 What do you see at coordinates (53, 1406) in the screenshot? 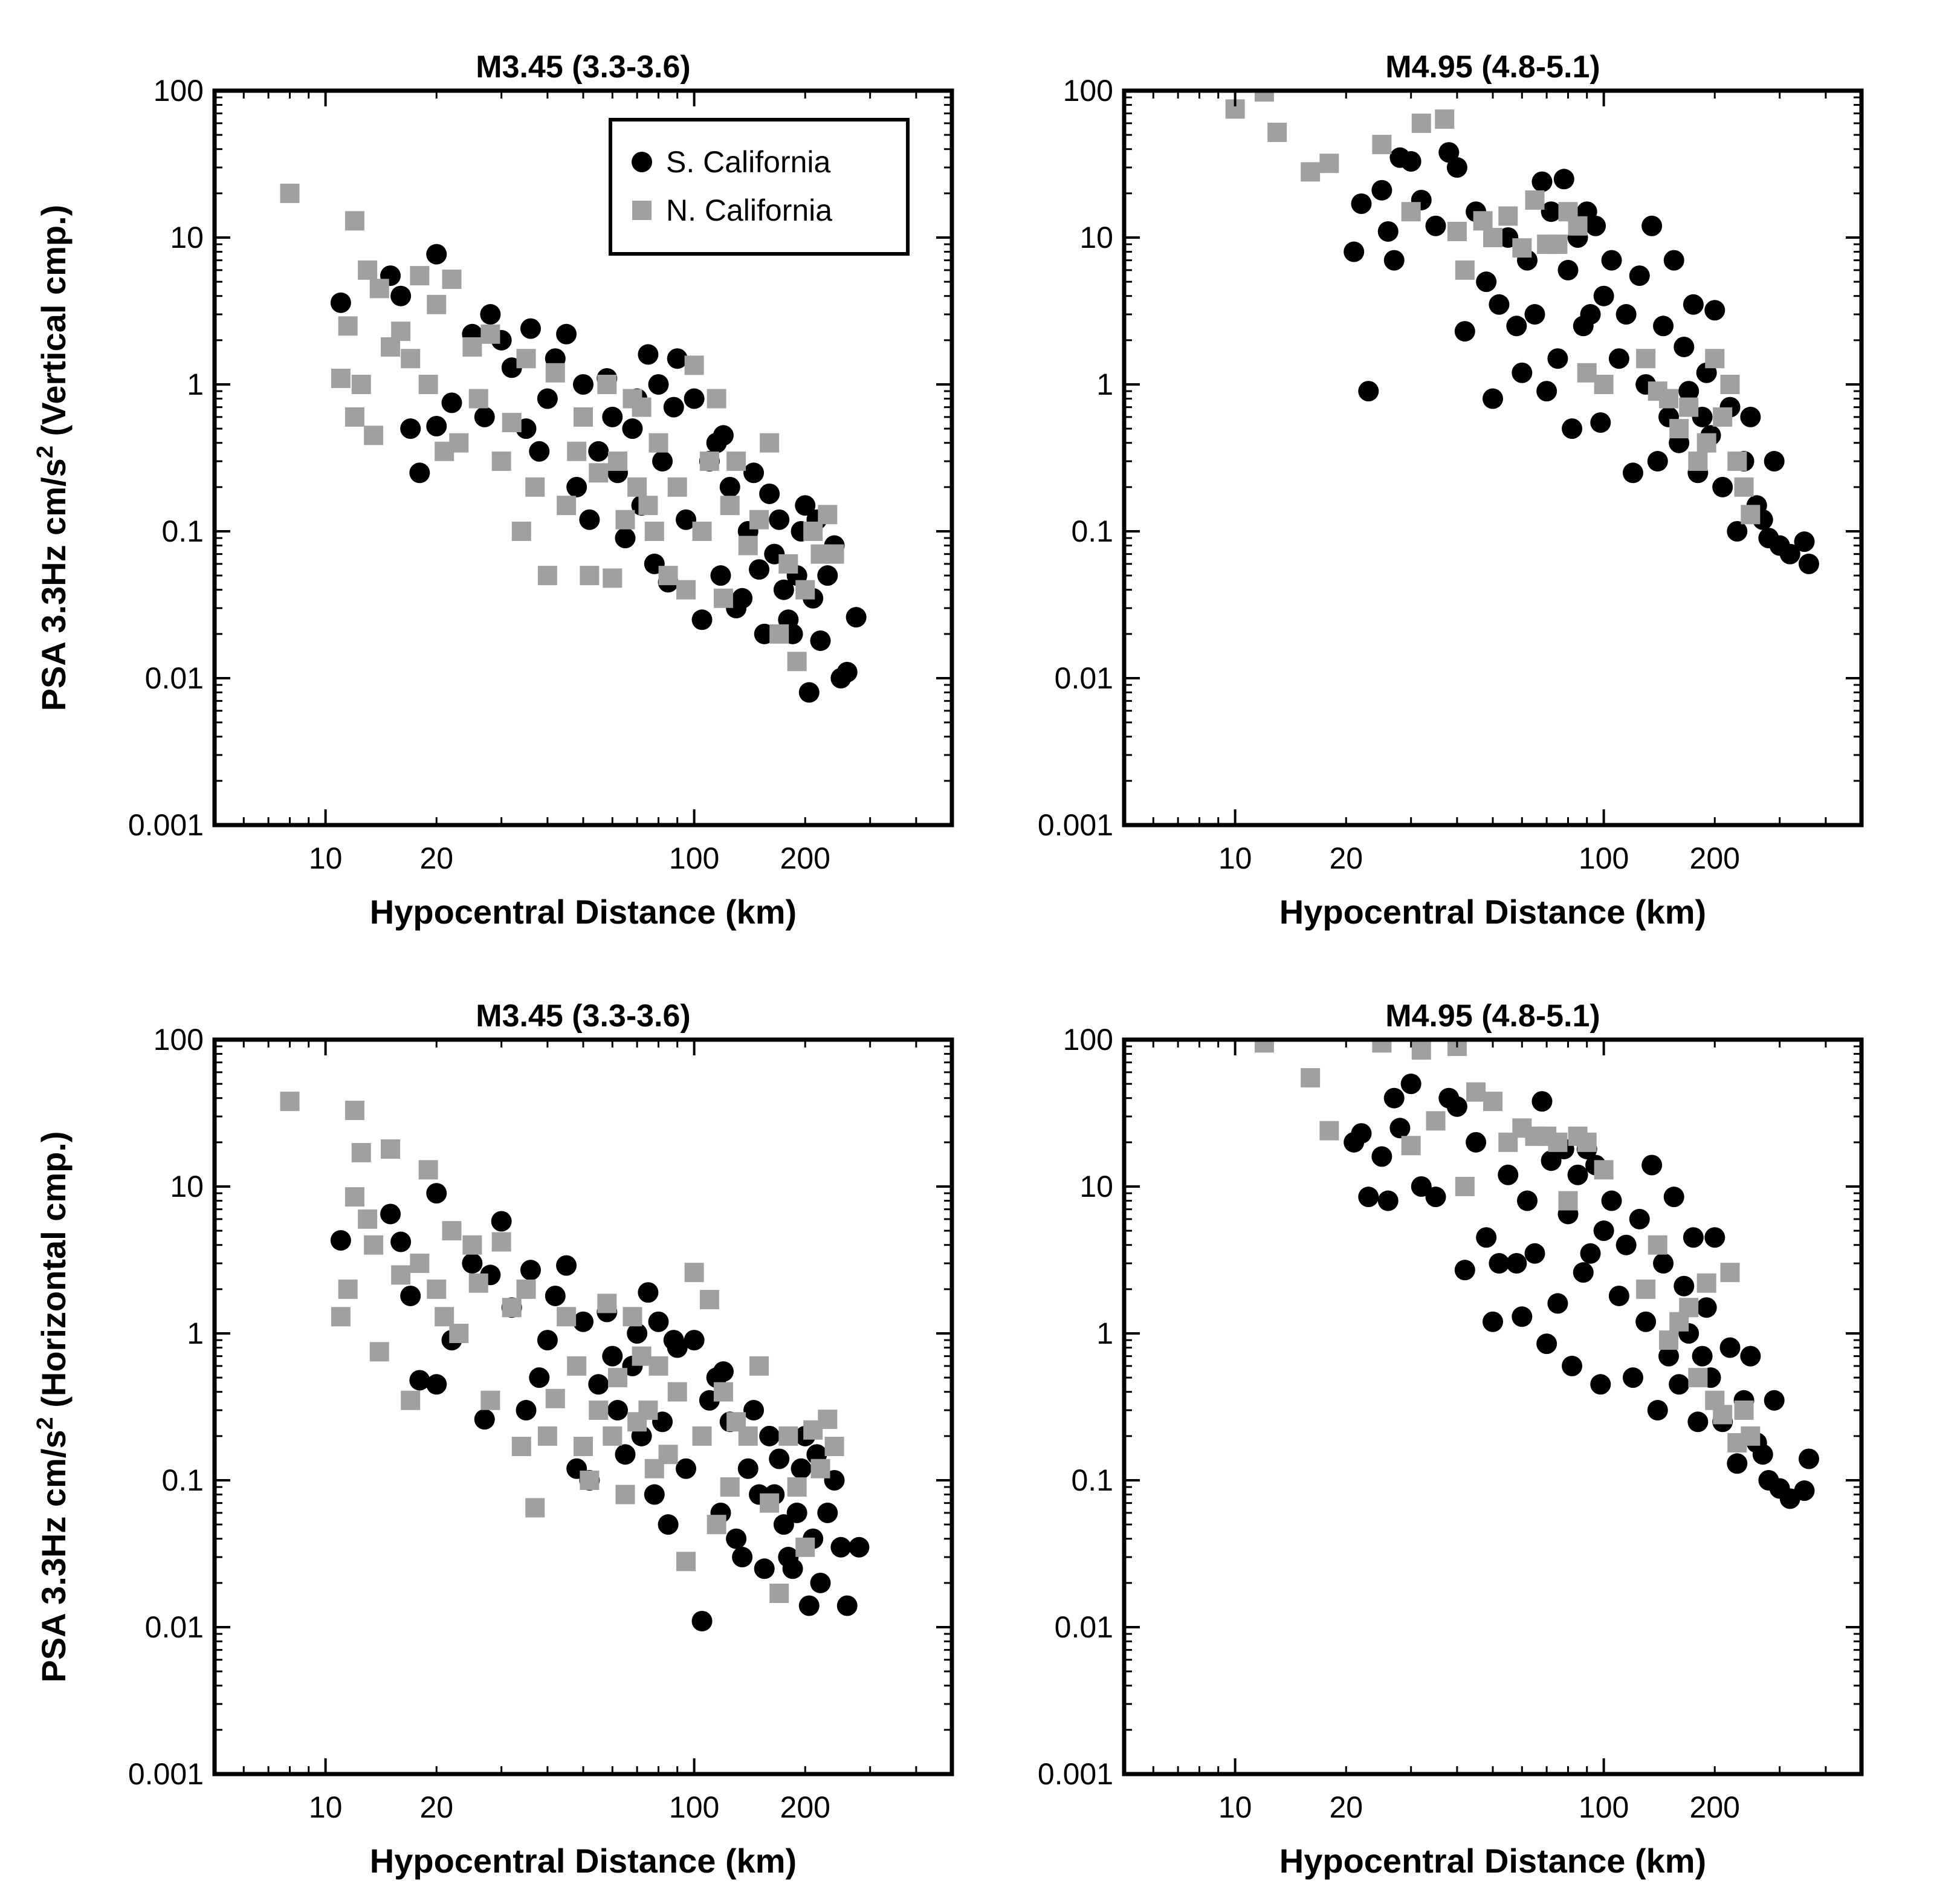
I see `y-axis-label: PSA 3.3Hz cm/s2 (Horizontal cmp.)` at bounding box center [53, 1406].